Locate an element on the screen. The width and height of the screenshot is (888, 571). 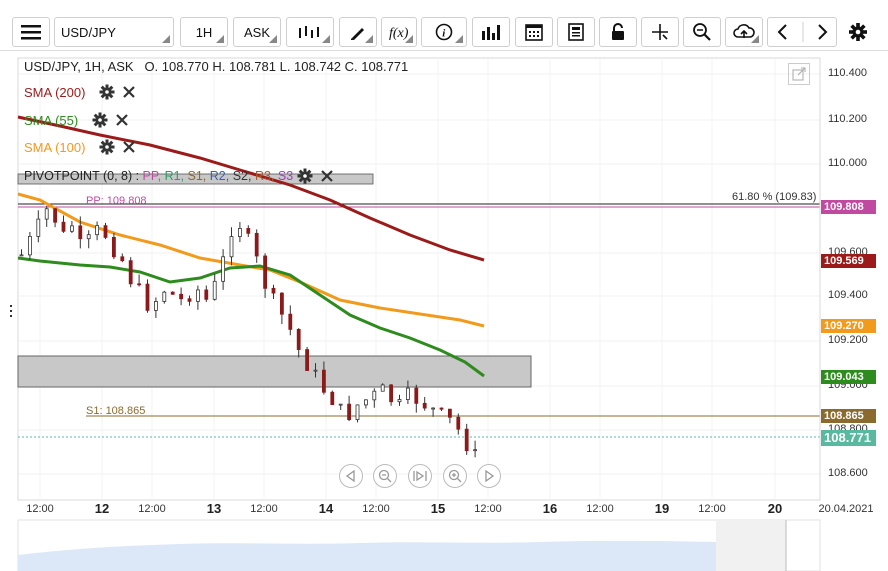
indicator-sma55: SMA (55) is located at coordinates (77, 120).